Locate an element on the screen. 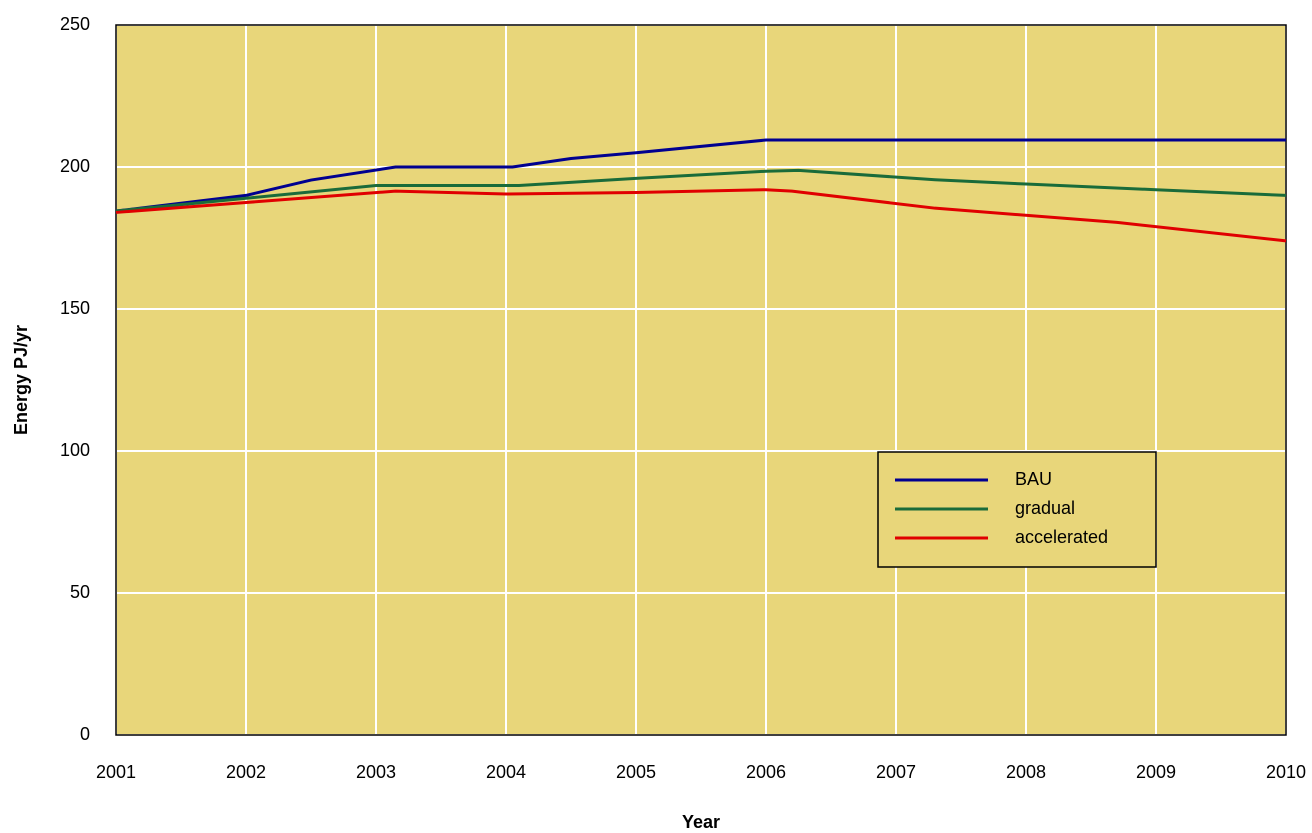 The height and width of the screenshot is (833, 1312). y-tick-label: 50 is located at coordinates (80, 592).